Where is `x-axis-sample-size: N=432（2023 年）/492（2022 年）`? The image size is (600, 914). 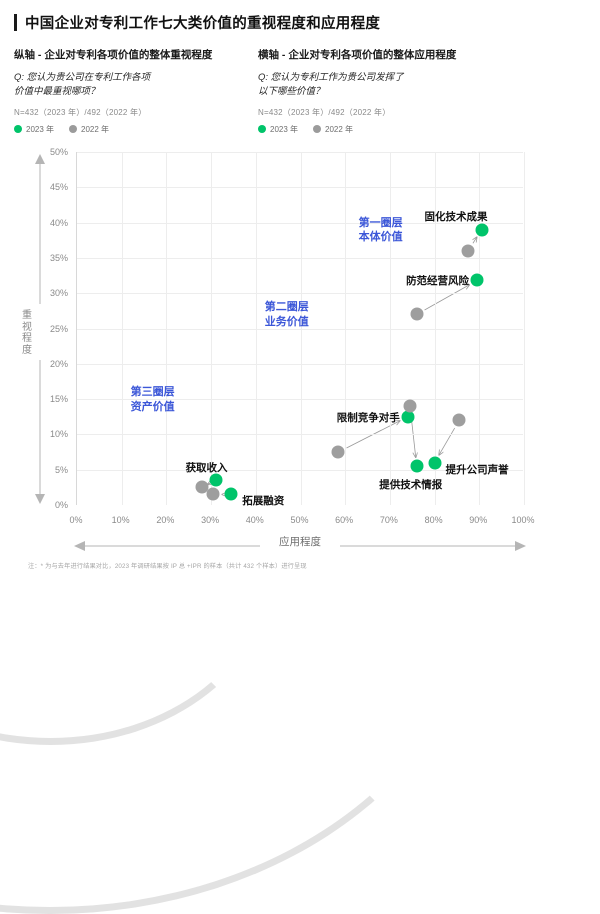 x-axis-sample-size: N=432（2023 年）/492（2022 年） is located at coordinates (324, 112).